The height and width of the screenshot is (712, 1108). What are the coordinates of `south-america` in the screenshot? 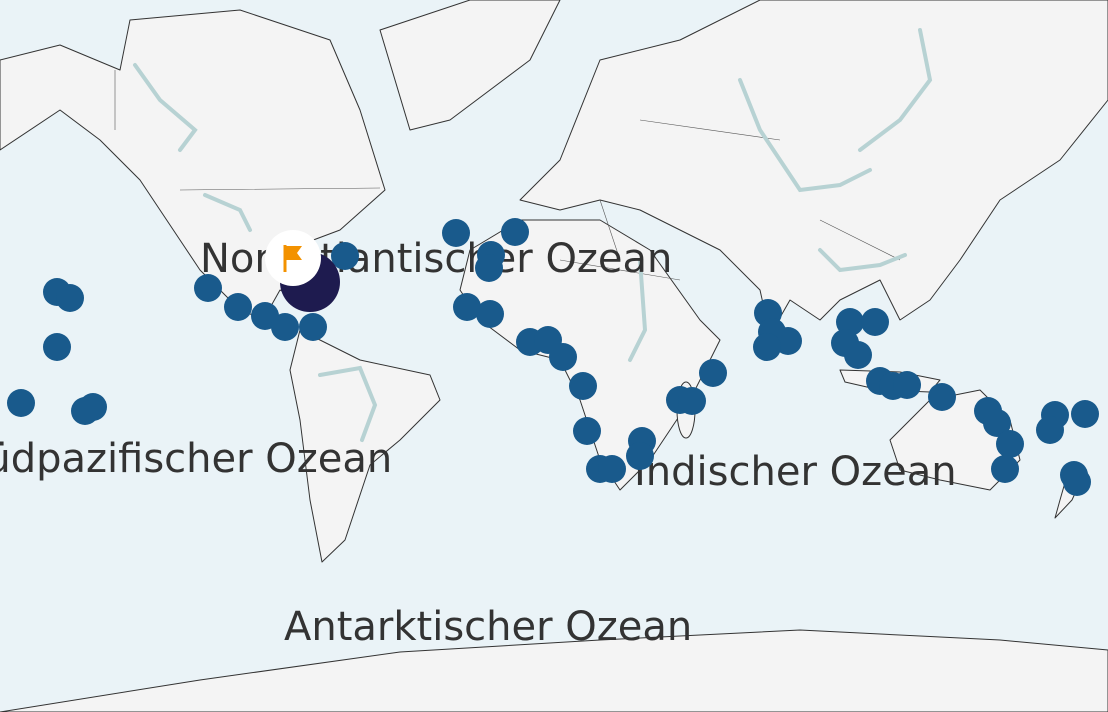 It's located at (365, 446).